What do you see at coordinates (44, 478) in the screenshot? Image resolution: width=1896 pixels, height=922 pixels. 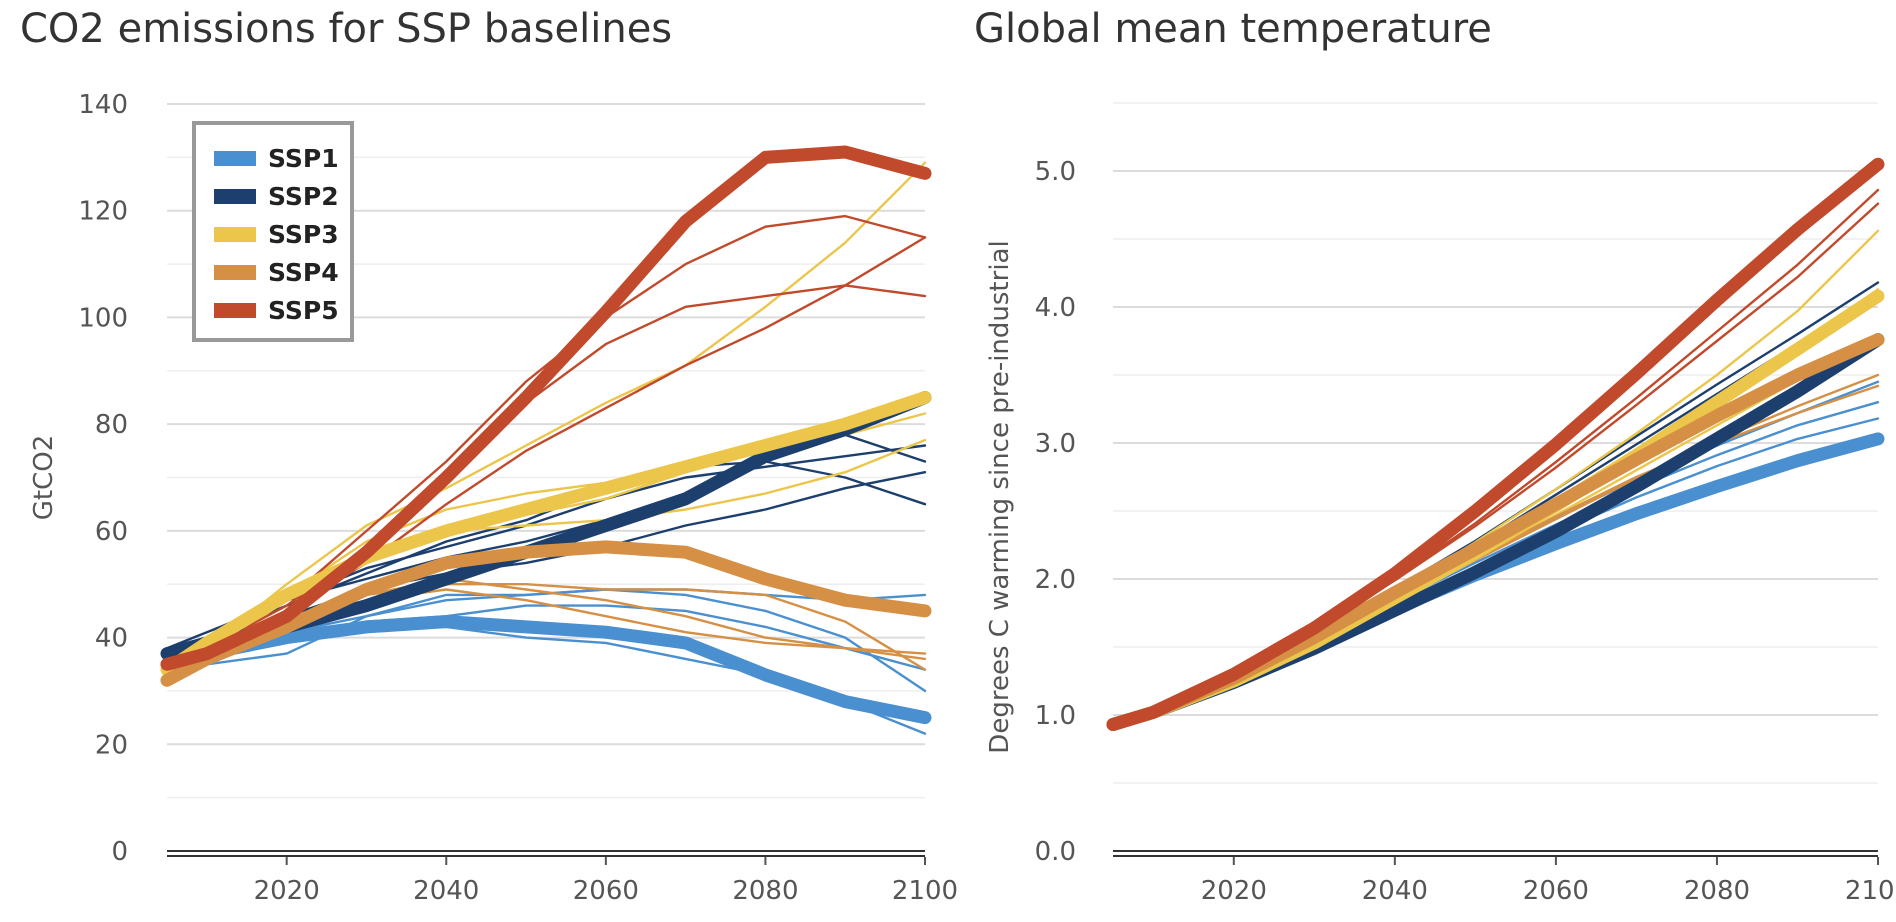 I see `y-axis-label: GtCO2` at bounding box center [44, 478].